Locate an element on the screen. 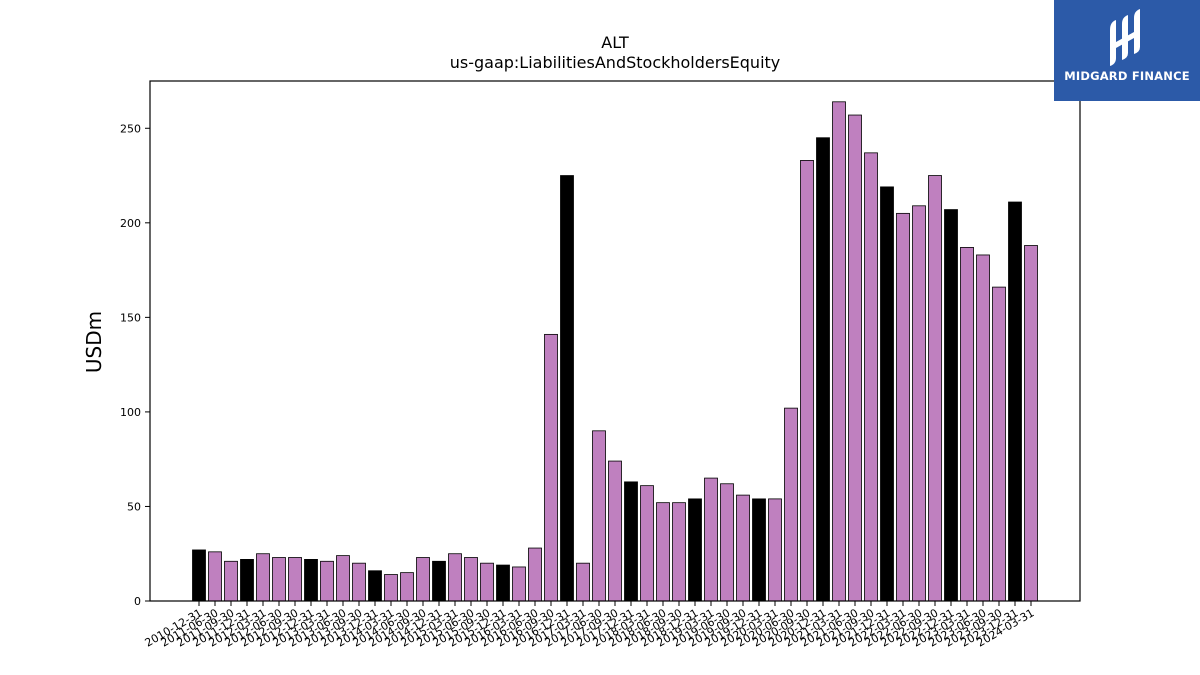 The width and height of the screenshot is (1200, 675). y-tick-label: 0 is located at coordinates (137, 601).